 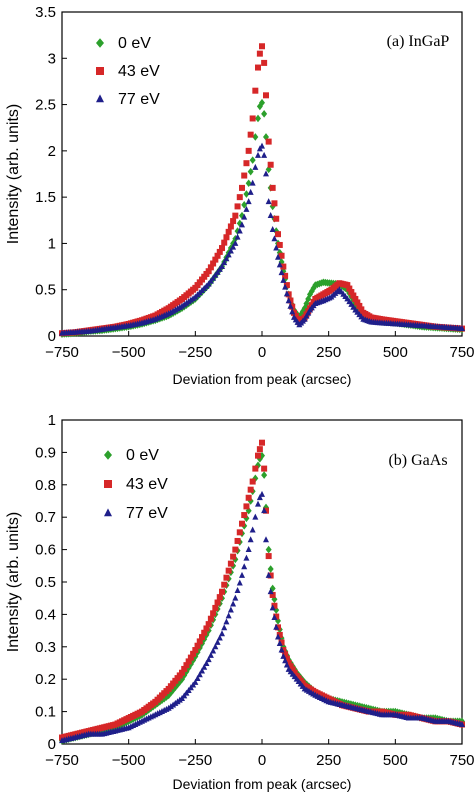 I want to click on panel2-y-tick-label: 0.2, so click(x=45, y=679).